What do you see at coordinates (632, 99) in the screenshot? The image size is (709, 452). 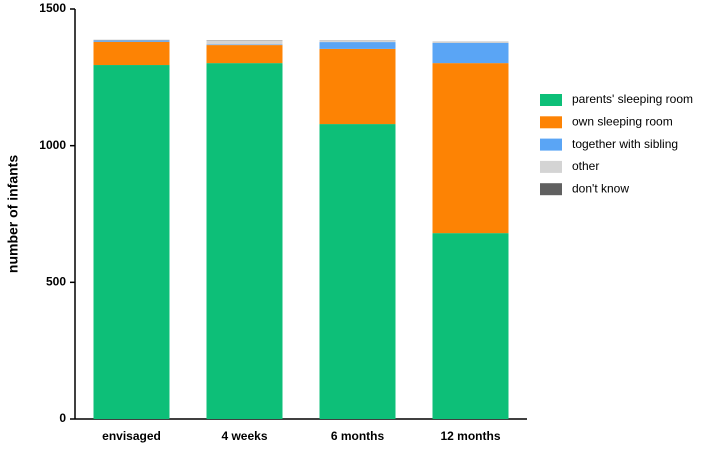 I see `legend-label: parents' sleeping room` at bounding box center [632, 99].